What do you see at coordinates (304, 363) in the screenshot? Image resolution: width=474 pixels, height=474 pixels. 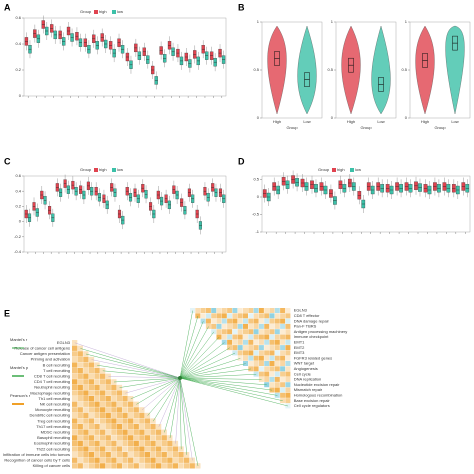 I see `col-label: WNT target` at bounding box center [304, 363].